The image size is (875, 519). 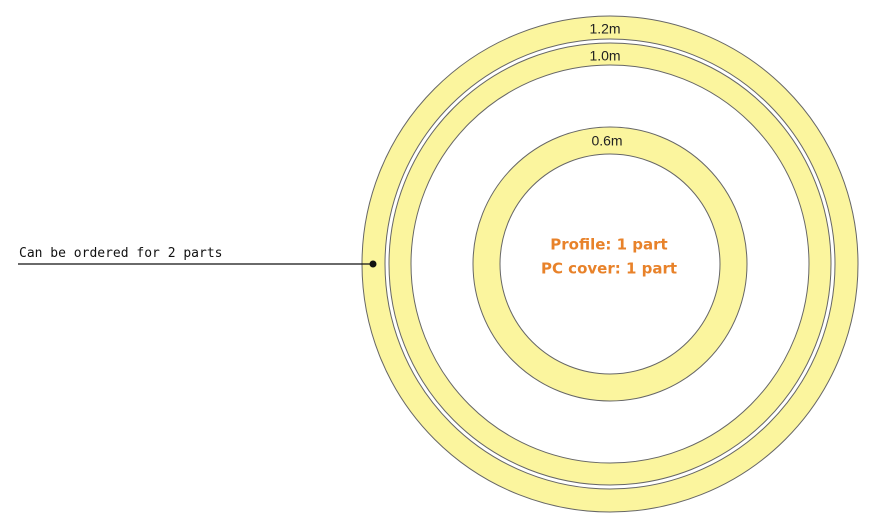 What do you see at coordinates (609, 269) in the screenshot?
I see `center-text: PC cover: 1 part` at bounding box center [609, 269].